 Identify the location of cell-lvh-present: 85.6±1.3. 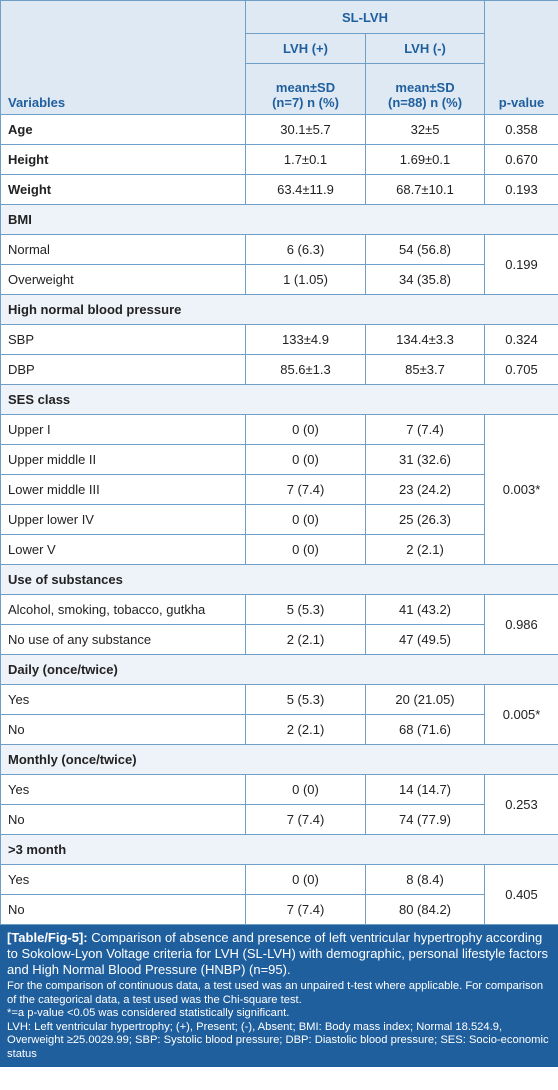
(305, 369).